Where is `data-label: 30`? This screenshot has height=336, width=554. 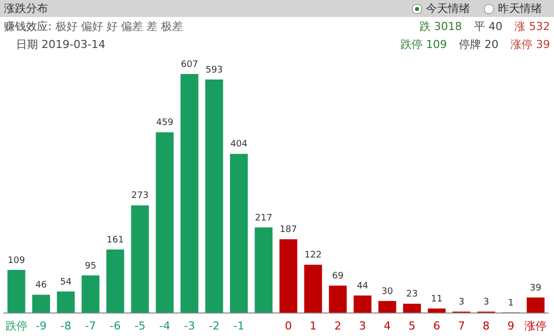
data-label: 30 is located at coordinates (388, 291).